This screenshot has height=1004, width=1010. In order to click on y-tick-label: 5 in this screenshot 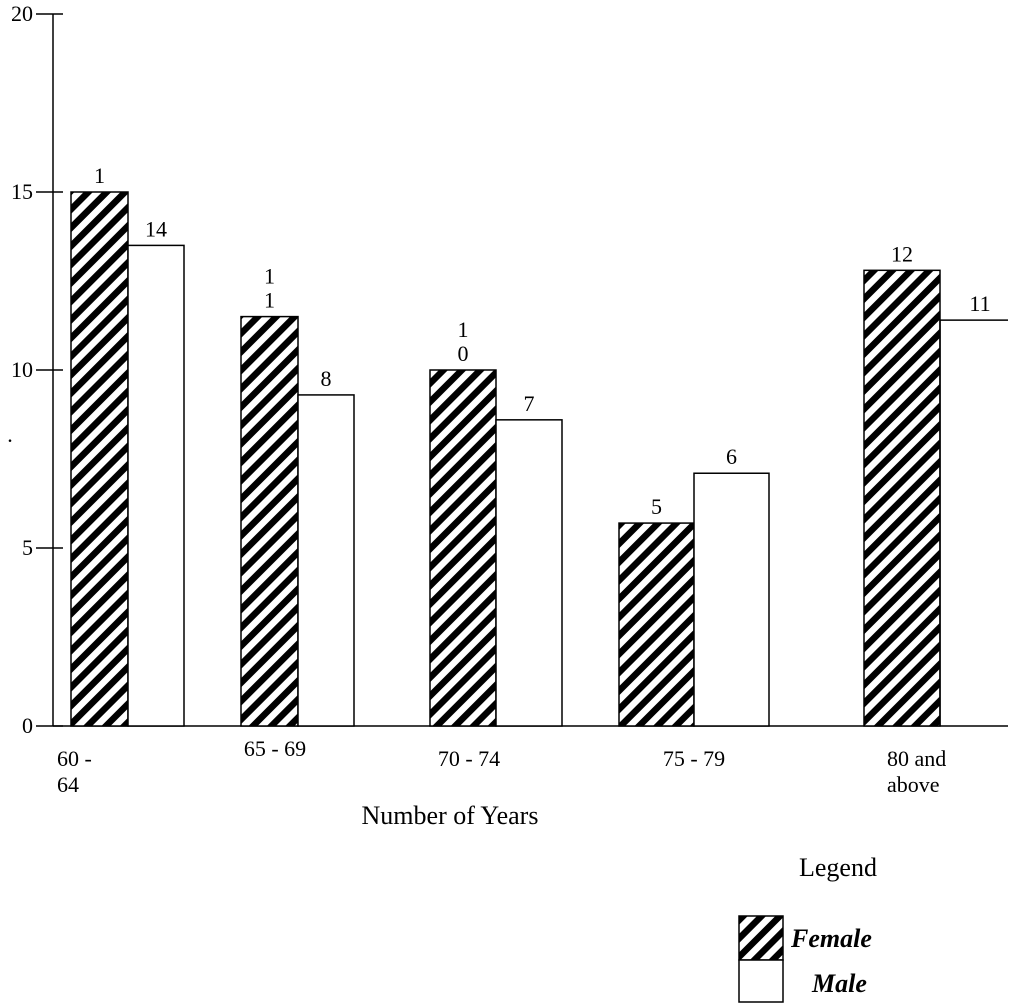, I will do `click(27, 547)`.